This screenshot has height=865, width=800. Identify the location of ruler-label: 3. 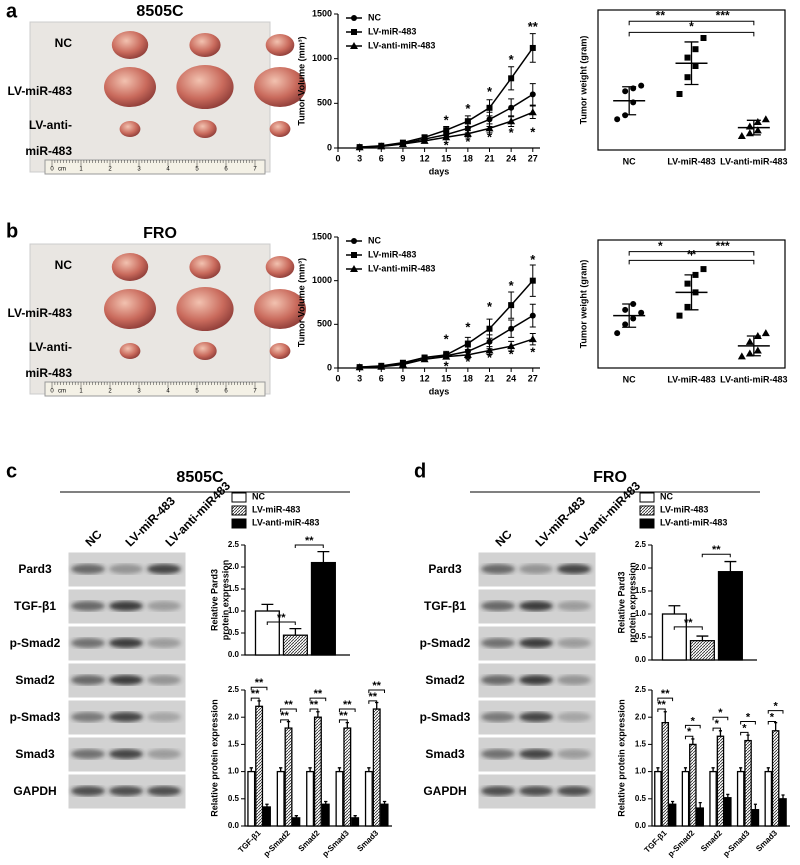
(139, 392).